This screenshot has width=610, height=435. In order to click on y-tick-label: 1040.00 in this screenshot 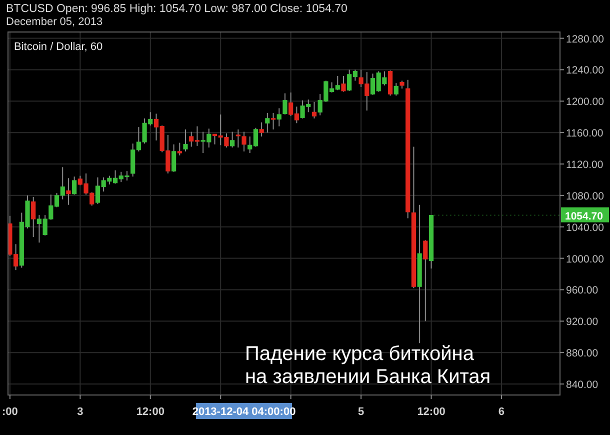, I will do `click(585, 228)`.